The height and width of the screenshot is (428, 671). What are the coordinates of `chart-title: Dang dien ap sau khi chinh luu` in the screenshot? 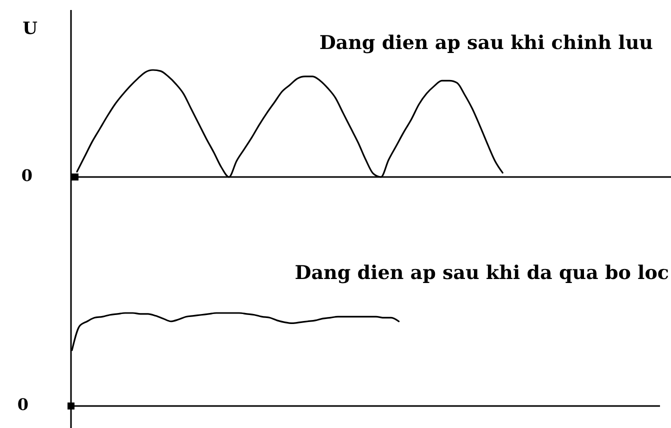 It's located at (486, 43).